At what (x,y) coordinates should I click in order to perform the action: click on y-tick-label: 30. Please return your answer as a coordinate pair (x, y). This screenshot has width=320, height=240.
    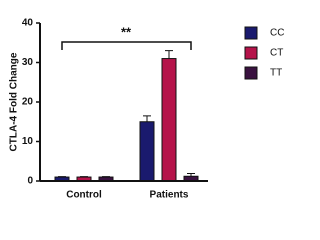
    Looking at the image, I should click on (28, 62).